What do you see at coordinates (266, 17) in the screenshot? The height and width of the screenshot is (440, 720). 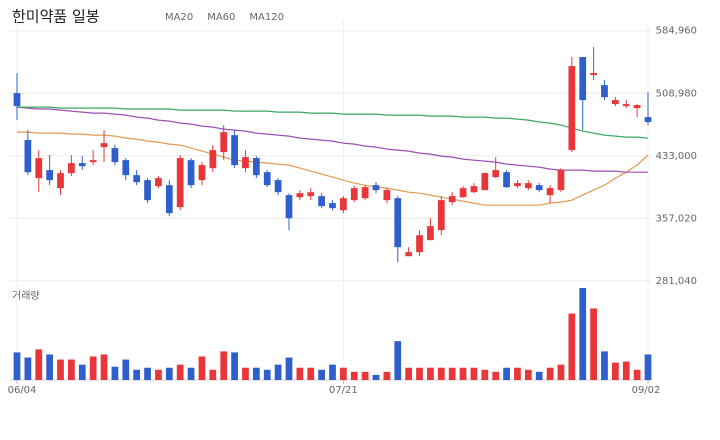 I see `legend-entry: MA120` at bounding box center [266, 17].